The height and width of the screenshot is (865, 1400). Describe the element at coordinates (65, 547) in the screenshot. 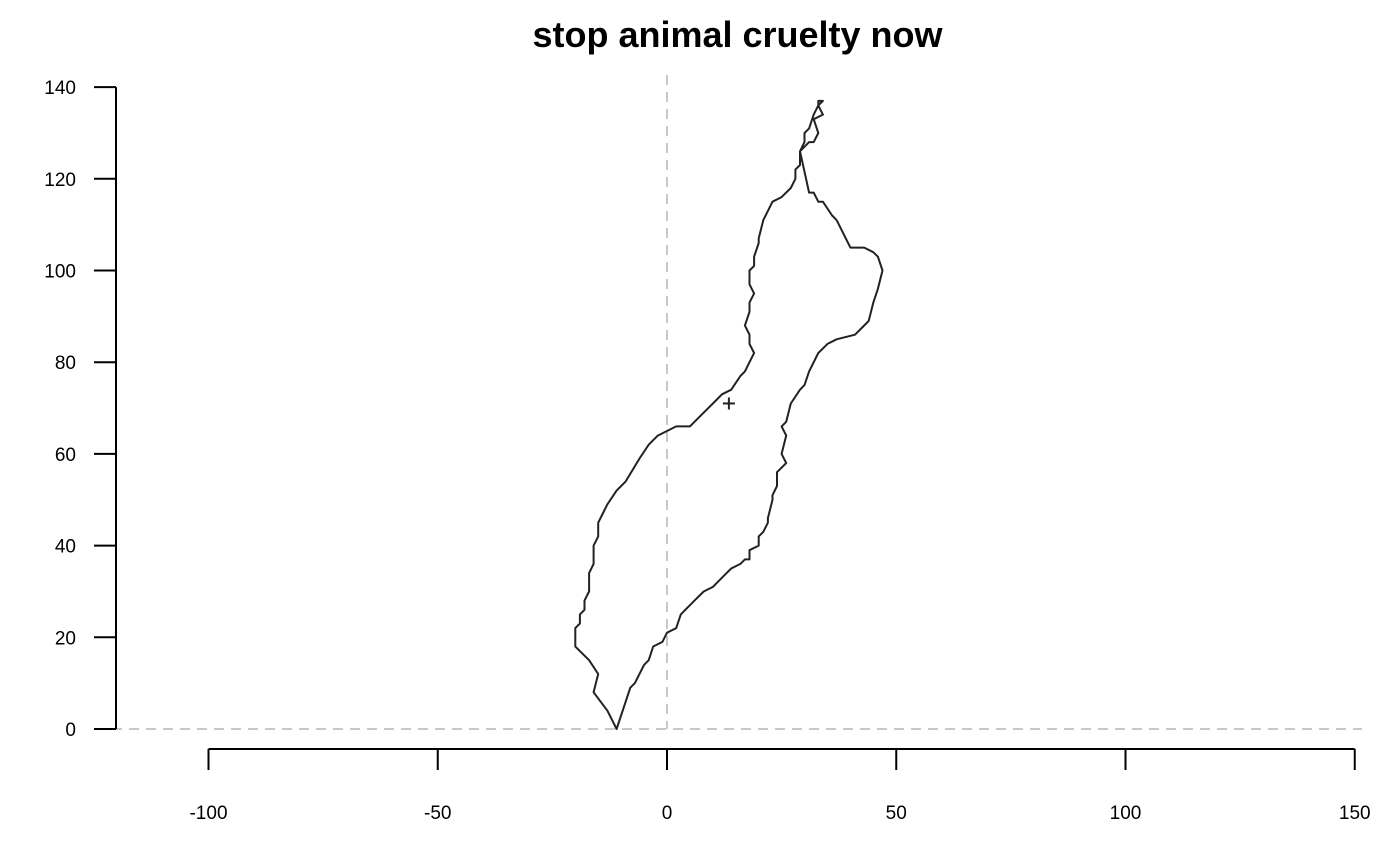

I see `y-tick-label: 40` at that location.